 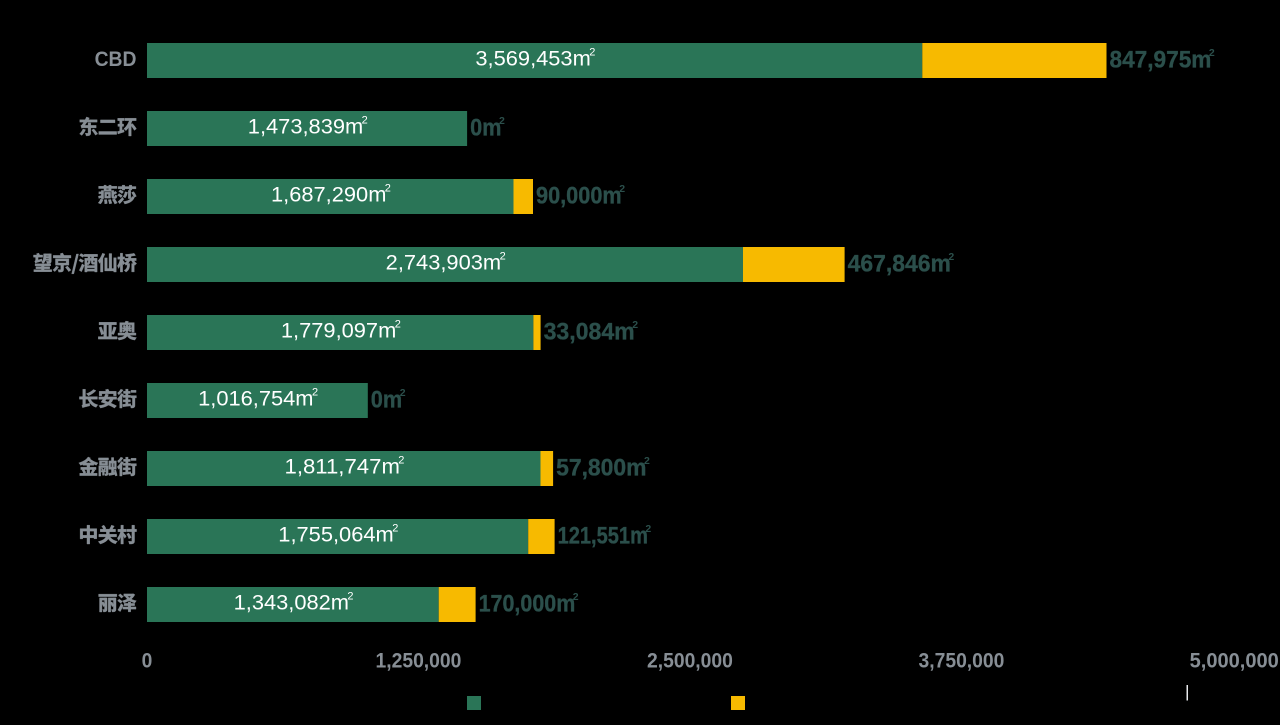 I want to click on svg-text: 1,687,290m, so click(x=328, y=195).